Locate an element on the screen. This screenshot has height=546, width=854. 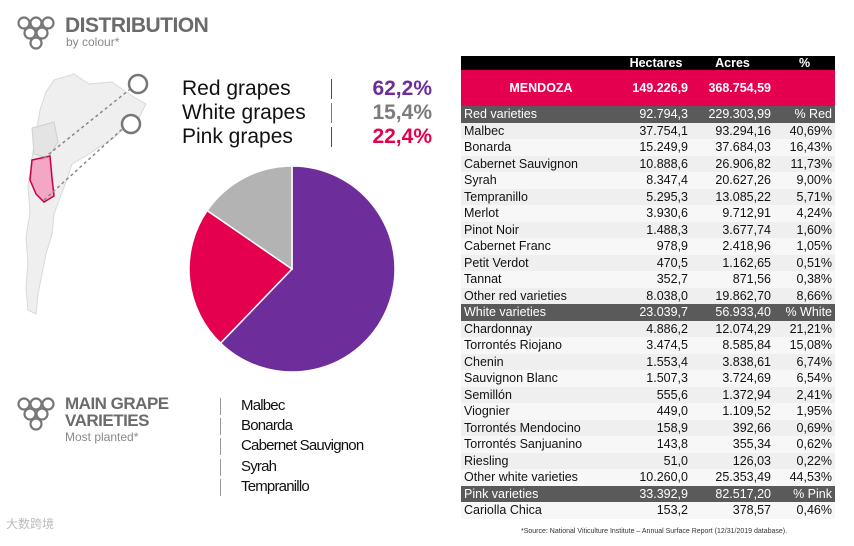
group-pct: % Pink is located at coordinates (804, 493).